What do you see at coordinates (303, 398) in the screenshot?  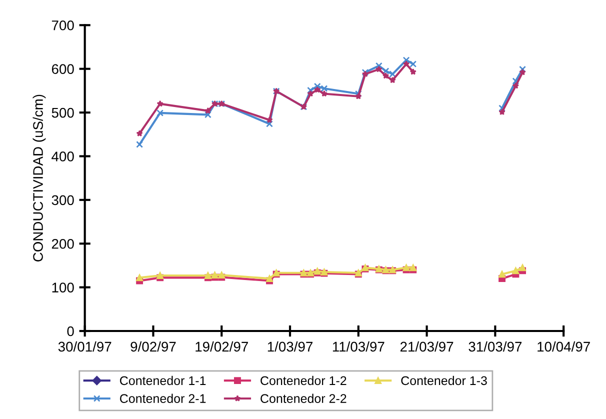 I see `legend-label: Contenedor 2-2` at bounding box center [303, 398].